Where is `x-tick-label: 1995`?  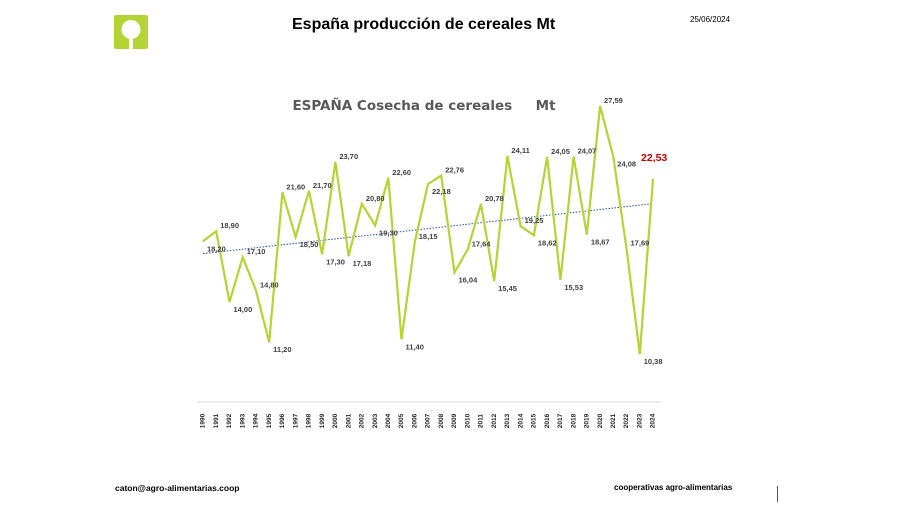 x-tick-label: 1995 is located at coordinates (269, 420).